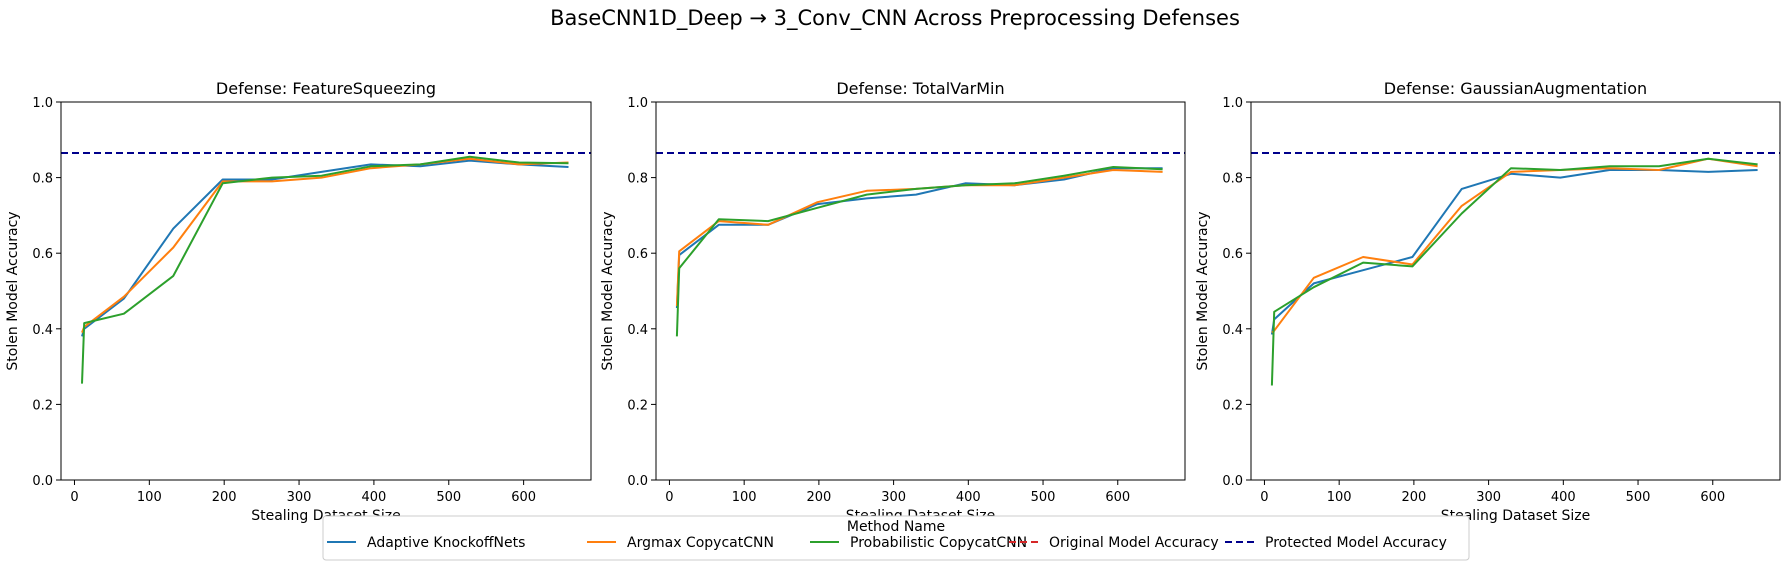 The width and height of the screenshot is (1790, 571). I want to click on legend-label-adaptive-knockoffnets: Adaptive KnockoffNets, so click(446, 543).